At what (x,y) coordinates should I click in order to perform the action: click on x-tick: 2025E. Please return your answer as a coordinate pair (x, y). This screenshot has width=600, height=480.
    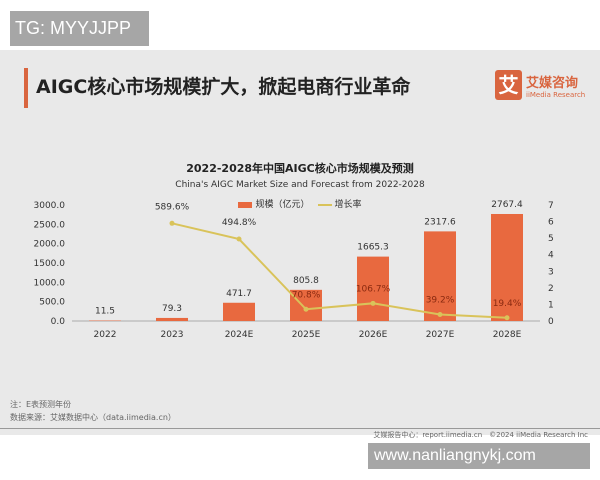
    Looking at the image, I should click on (306, 335).